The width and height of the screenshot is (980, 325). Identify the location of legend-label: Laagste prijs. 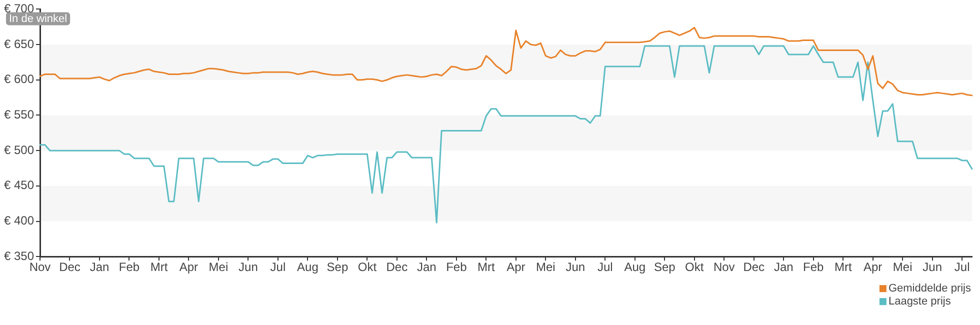
(920, 302).